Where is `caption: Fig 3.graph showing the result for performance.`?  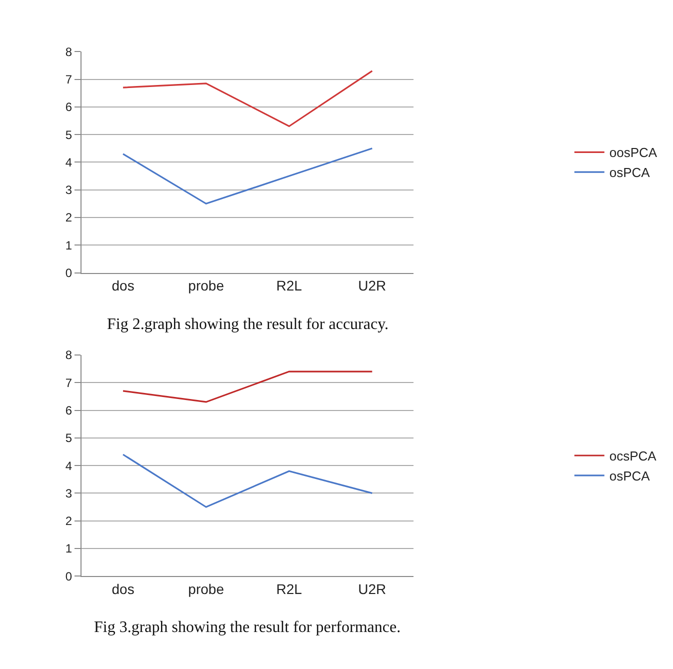
caption: Fig 3.graph showing the result for performance. is located at coordinates (247, 627).